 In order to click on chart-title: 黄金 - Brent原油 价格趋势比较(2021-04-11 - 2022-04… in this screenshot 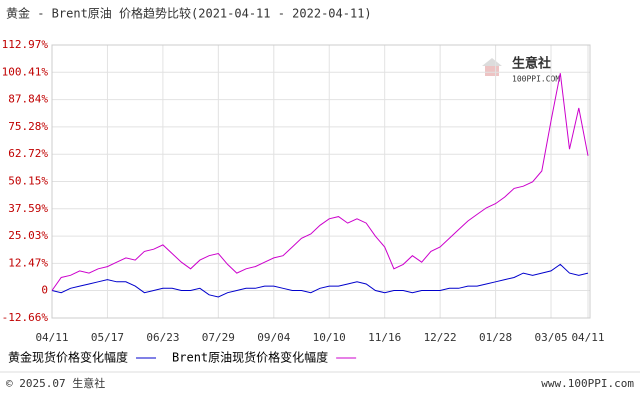, I will do `click(189, 13)`.